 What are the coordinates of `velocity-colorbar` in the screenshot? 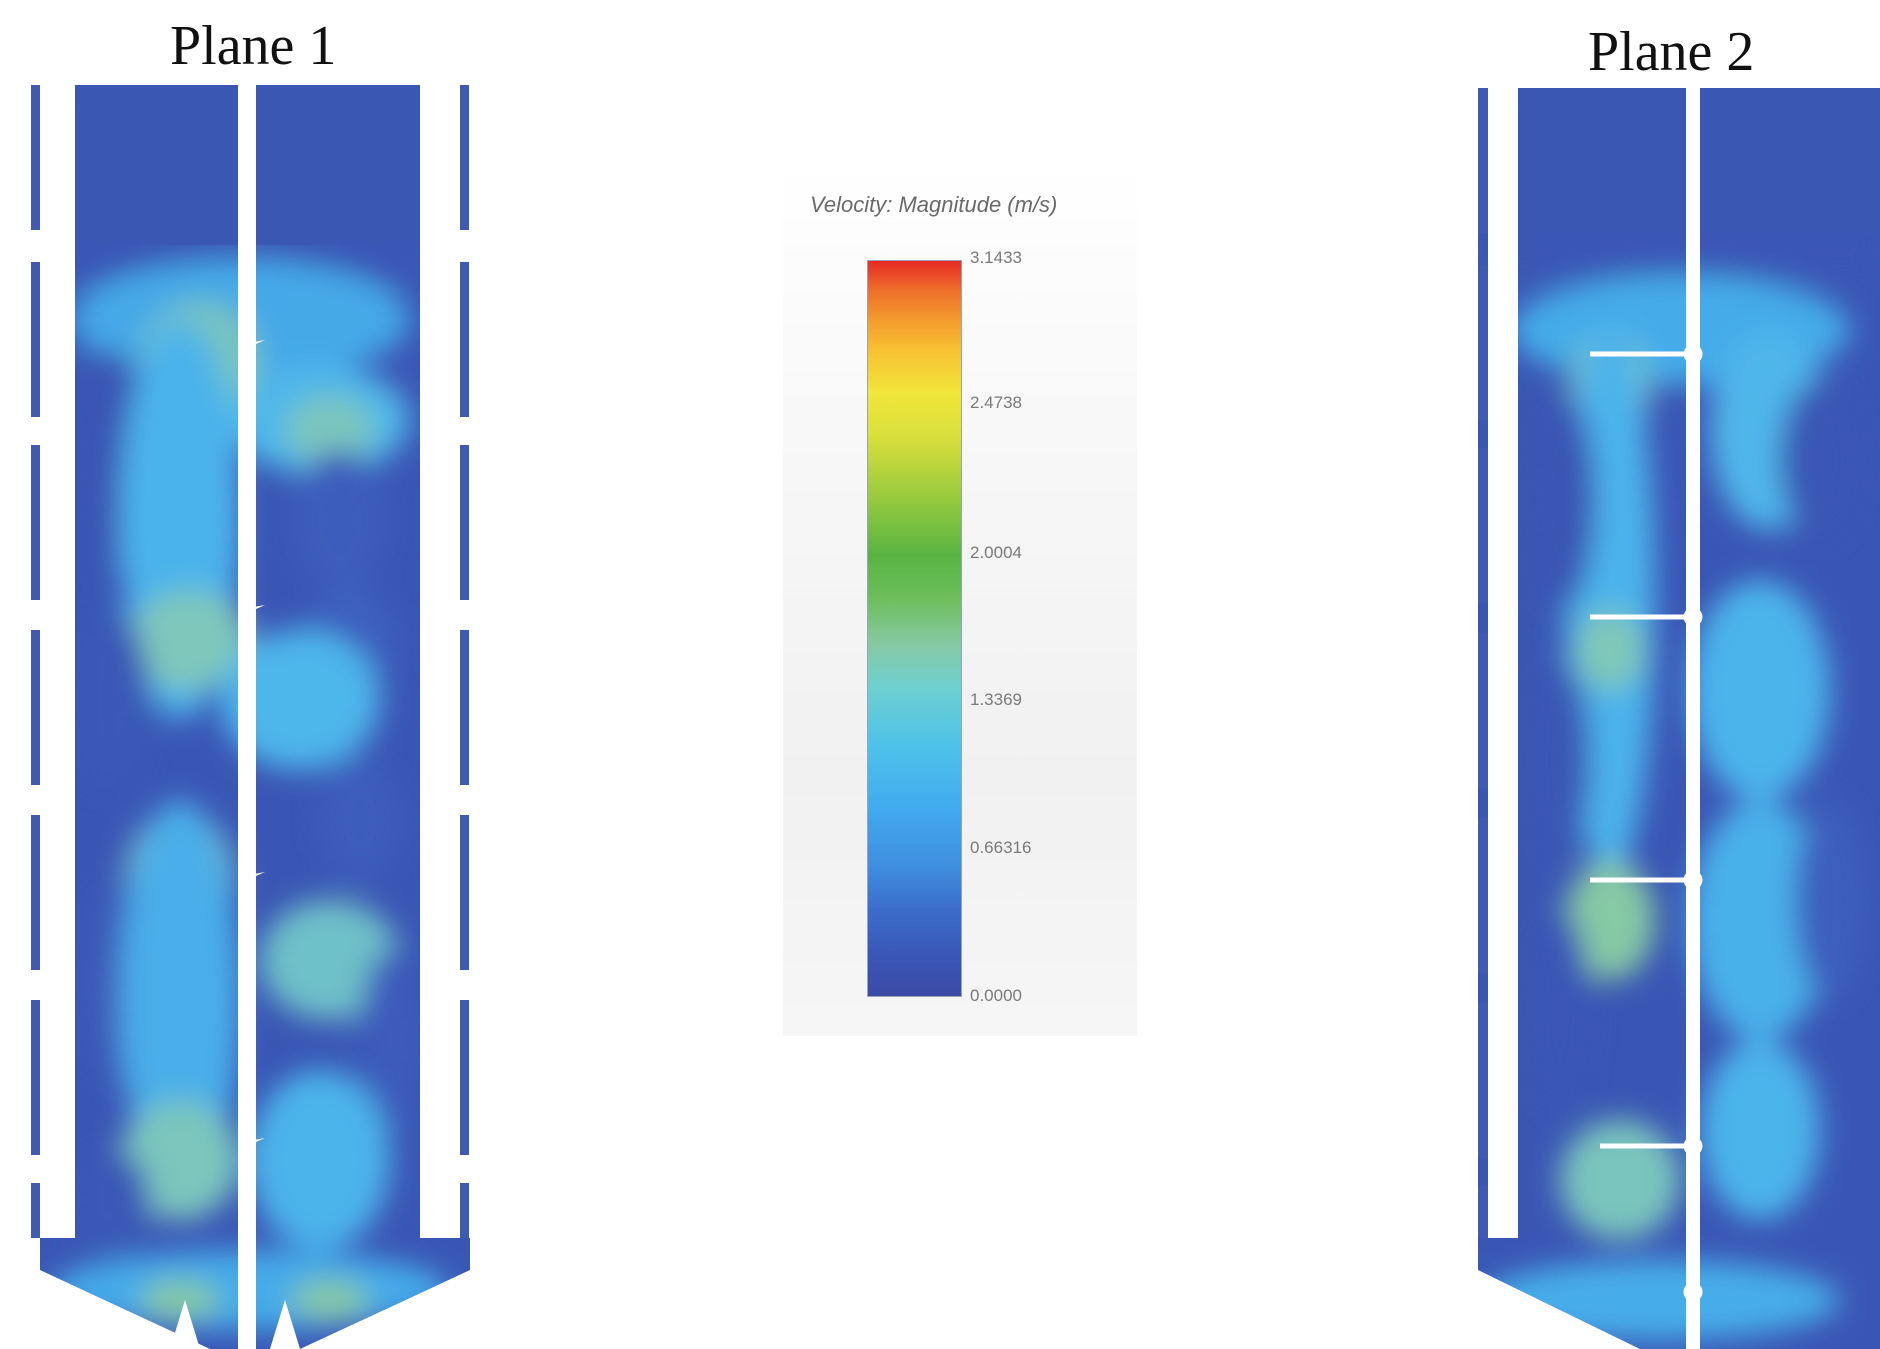 It's located at (914, 628).